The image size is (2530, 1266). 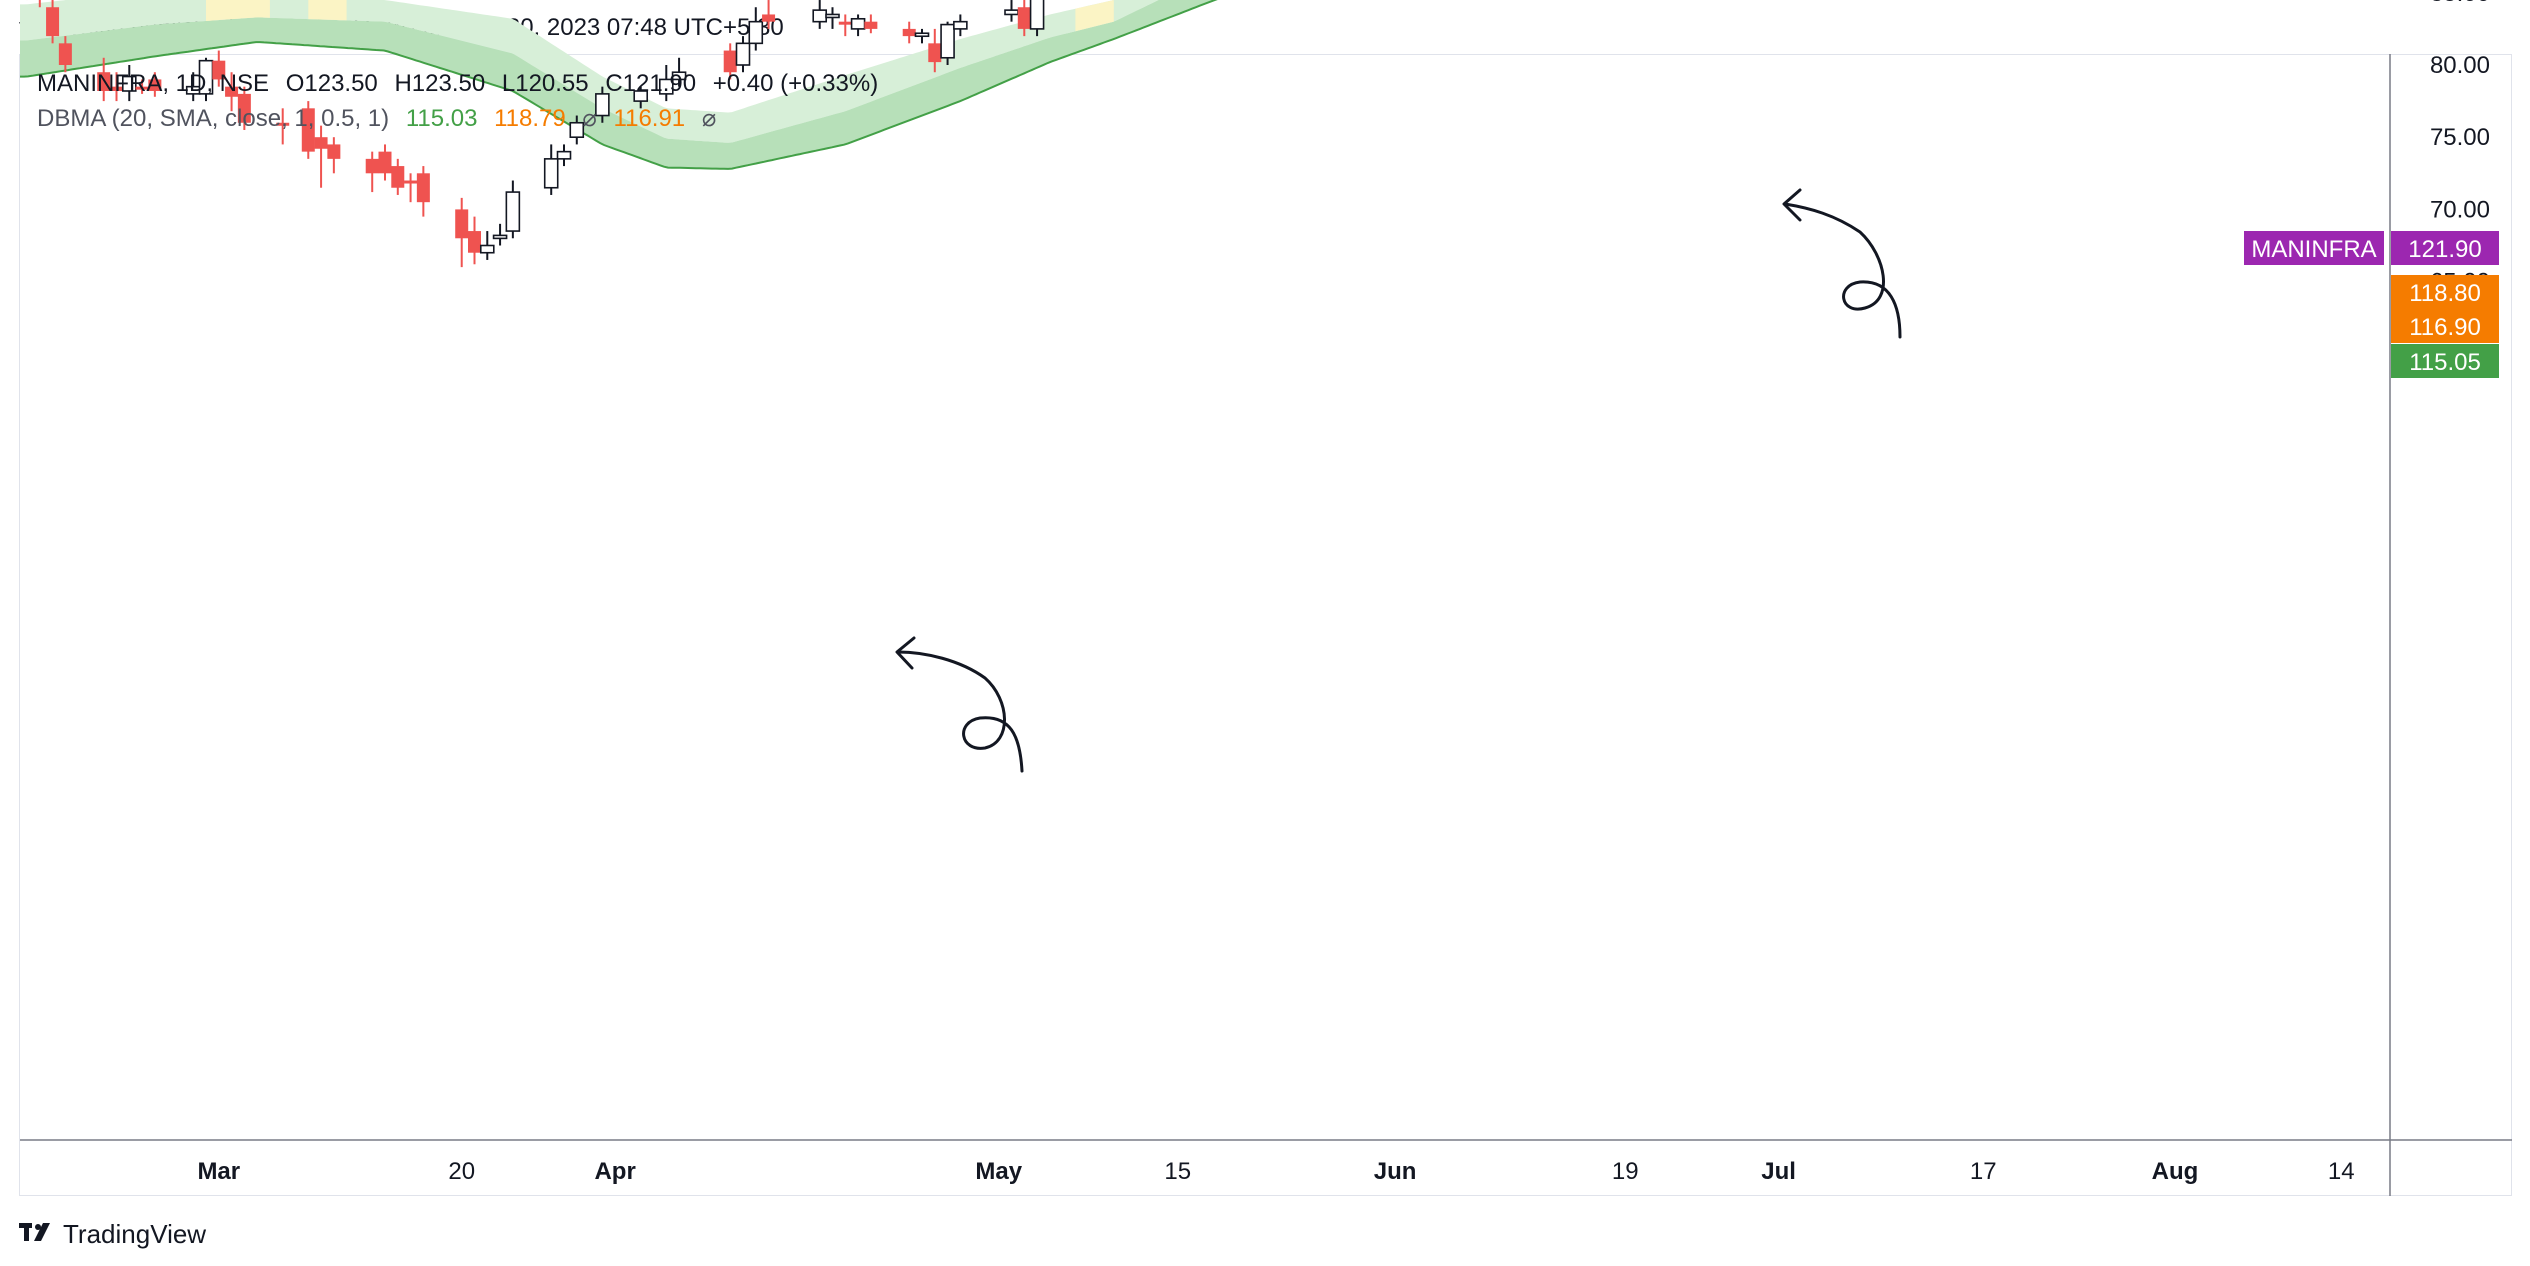 What do you see at coordinates (1983, 1171) in the screenshot?
I see `x-tick-label: 17` at bounding box center [1983, 1171].